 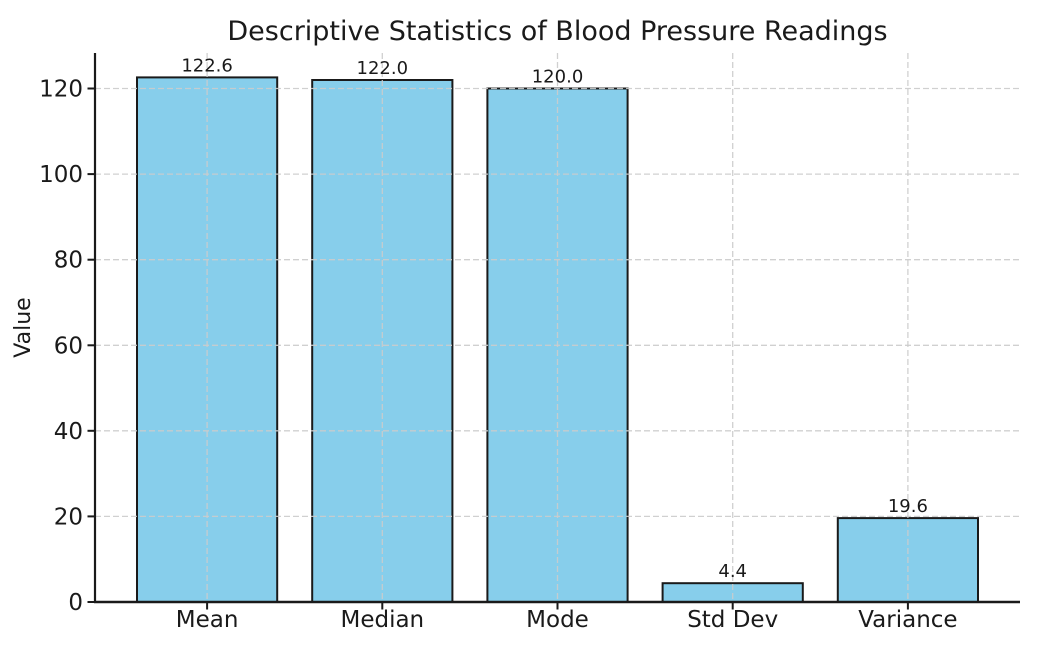 What do you see at coordinates (907, 620) in the screenshot?
I see `x-tick-label-variance: Variance` at bounding box center [907, 620].